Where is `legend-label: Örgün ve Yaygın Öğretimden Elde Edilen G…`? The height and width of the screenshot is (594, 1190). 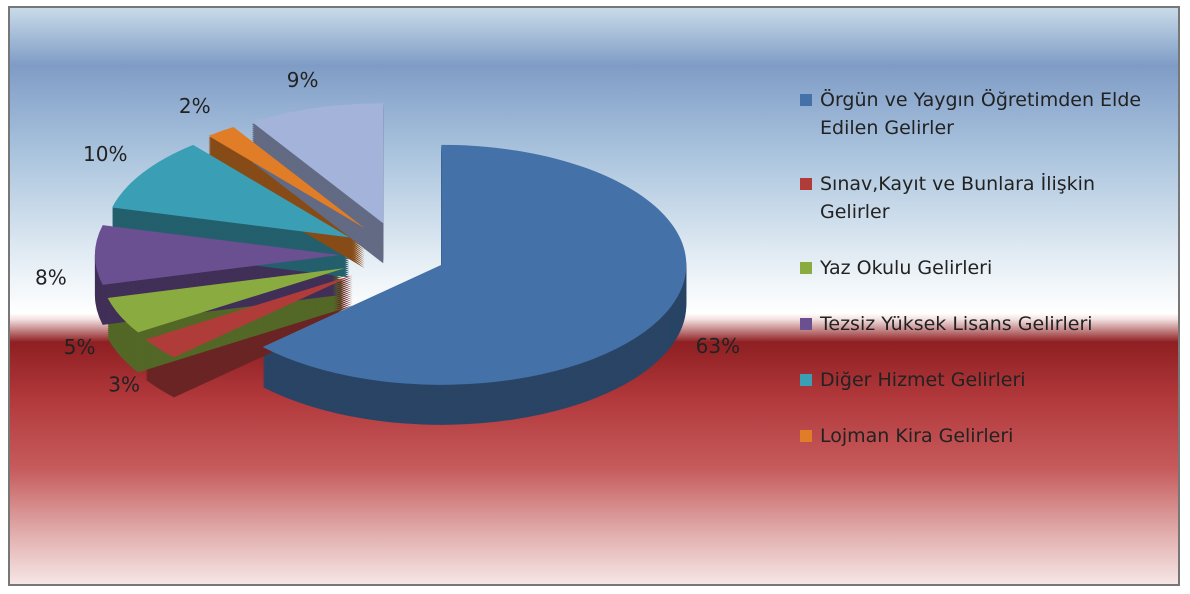
legend-label: Örgün ve Yaygın Öğretimden Elde Edilen G… is located at coordinates (981, 114).